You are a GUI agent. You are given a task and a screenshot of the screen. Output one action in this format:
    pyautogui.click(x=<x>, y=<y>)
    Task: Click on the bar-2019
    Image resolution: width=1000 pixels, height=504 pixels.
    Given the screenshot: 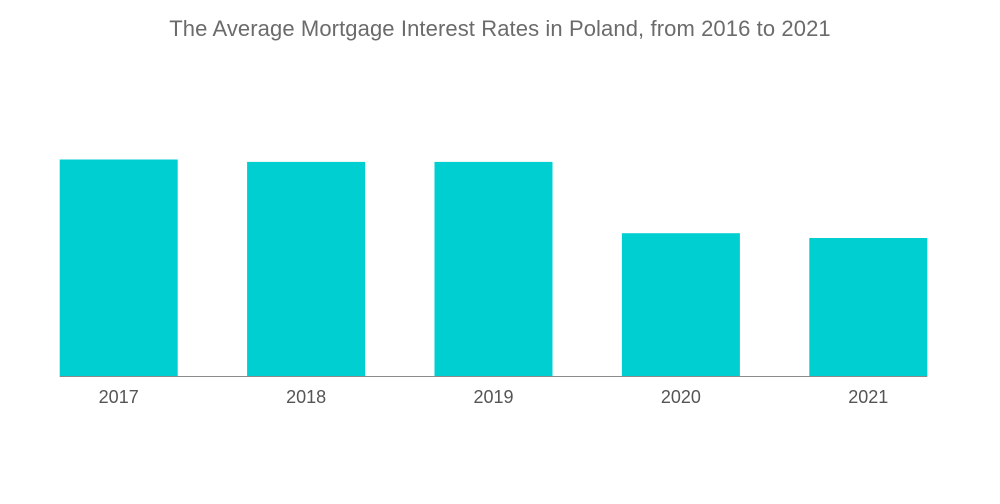 What is the action you would take?
    pyautogui.click(x=493, y=268)
    